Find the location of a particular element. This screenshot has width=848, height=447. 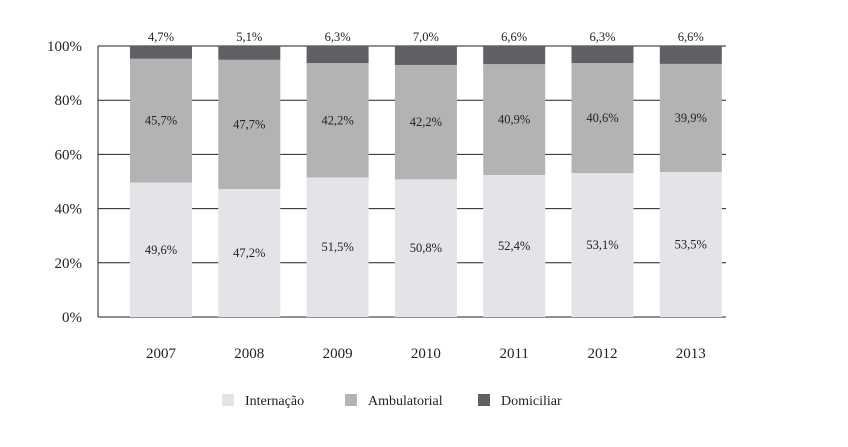

data-label: 7,0% is located at coordinates (426, 37).